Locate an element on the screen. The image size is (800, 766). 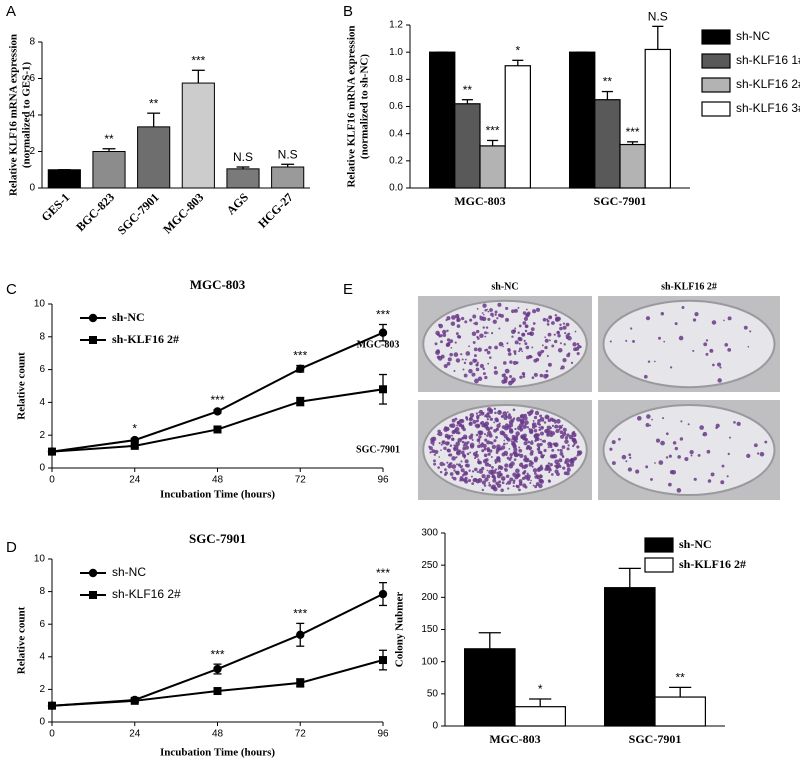
significance-label: ** is located at coordinates (109, 139).